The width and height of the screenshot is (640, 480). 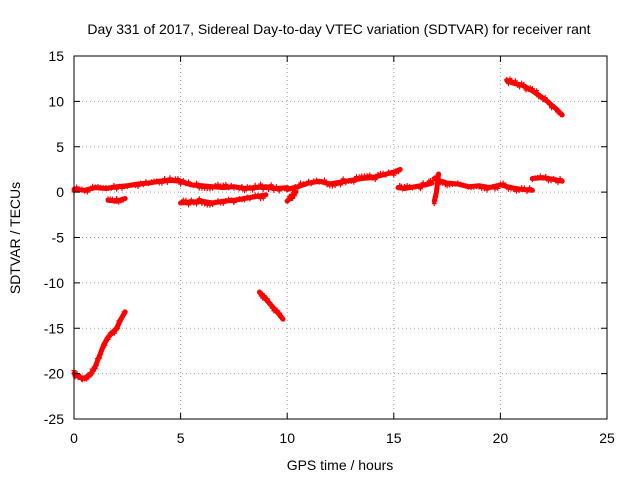 I want to click on x-tick-label: 15, so click(x=394, y=438).